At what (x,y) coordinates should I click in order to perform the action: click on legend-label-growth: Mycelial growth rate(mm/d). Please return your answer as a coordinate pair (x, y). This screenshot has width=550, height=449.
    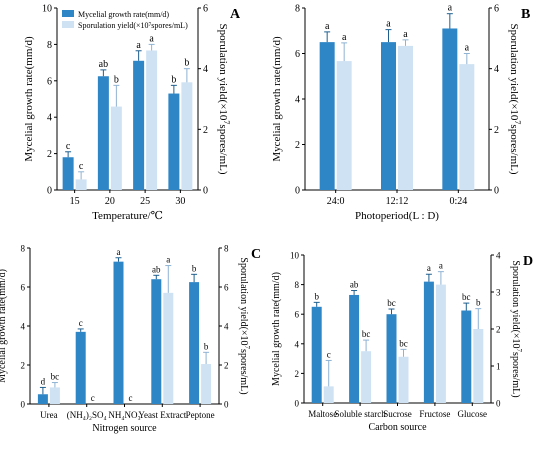
    Looking at the image, I should click on (123, 14).